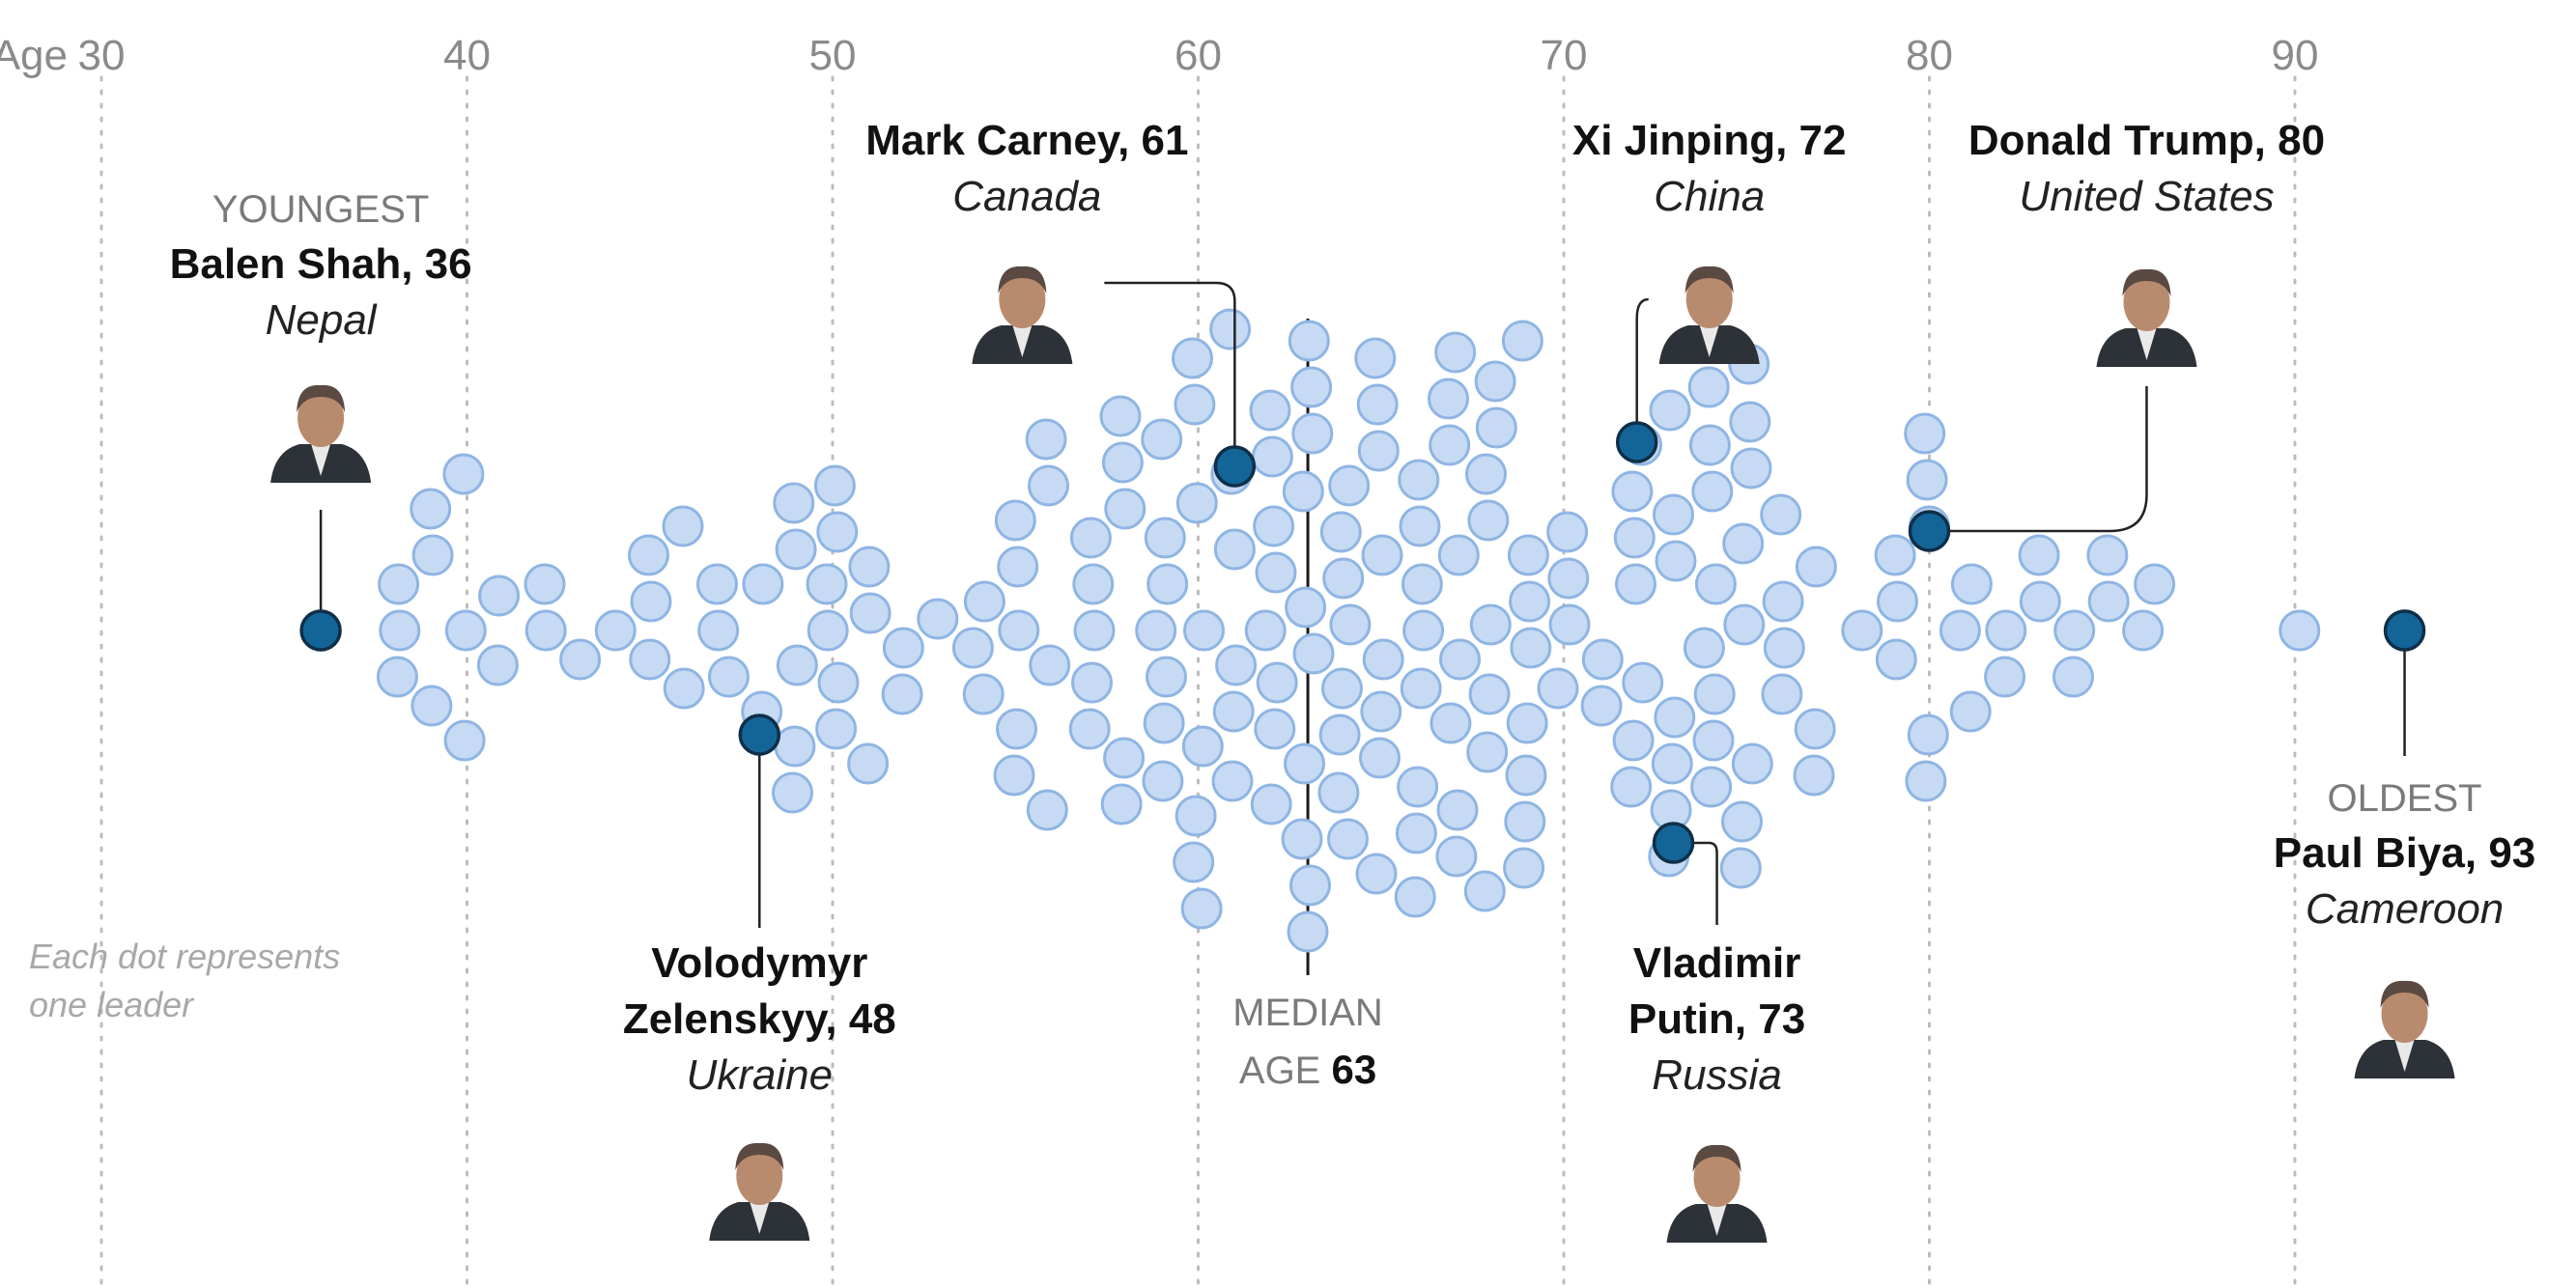 The height and width of the screenshot is (1288, 2576). I want to click on highlight-putin: Vladimir Putin, 73 Russia, so click(1716, 1032).